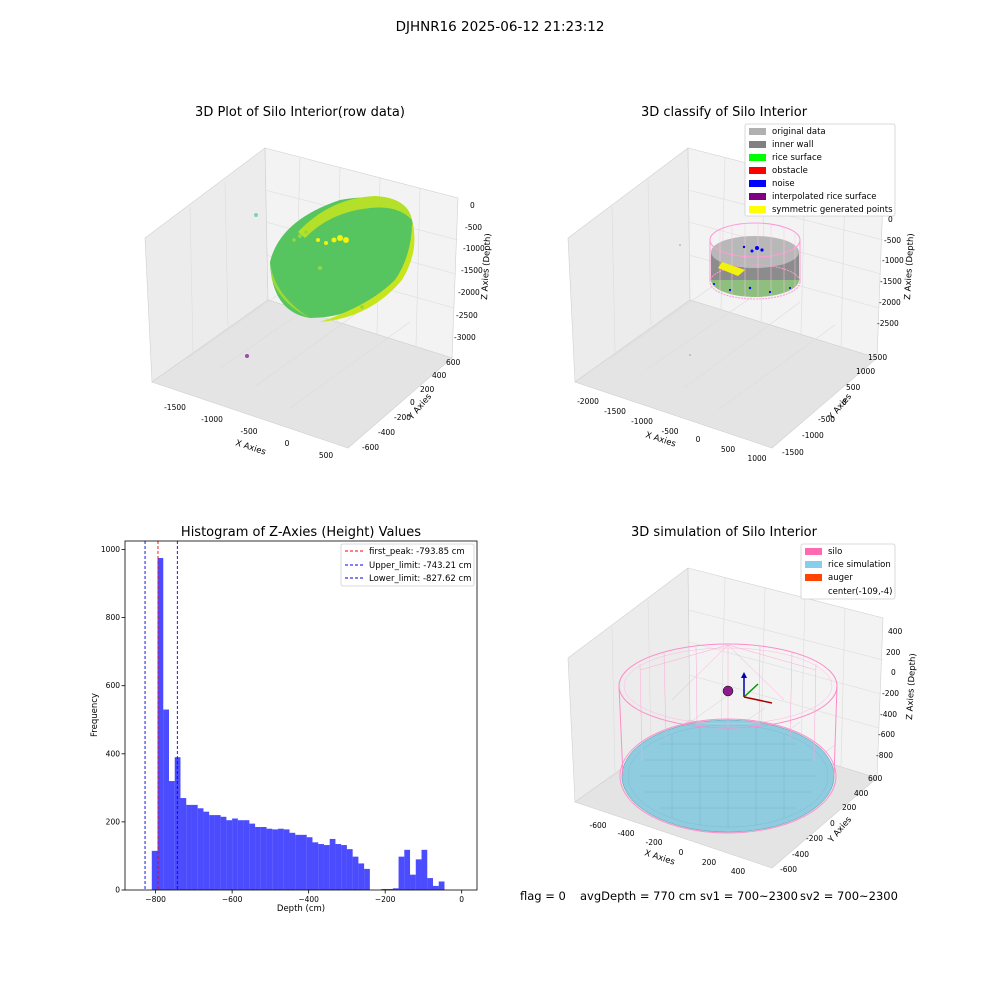 Image resolution: width=1000 pixels, height=1000 pixels. I want to click on status-sv1: sv1 = 700~2300, so click(749, 896).